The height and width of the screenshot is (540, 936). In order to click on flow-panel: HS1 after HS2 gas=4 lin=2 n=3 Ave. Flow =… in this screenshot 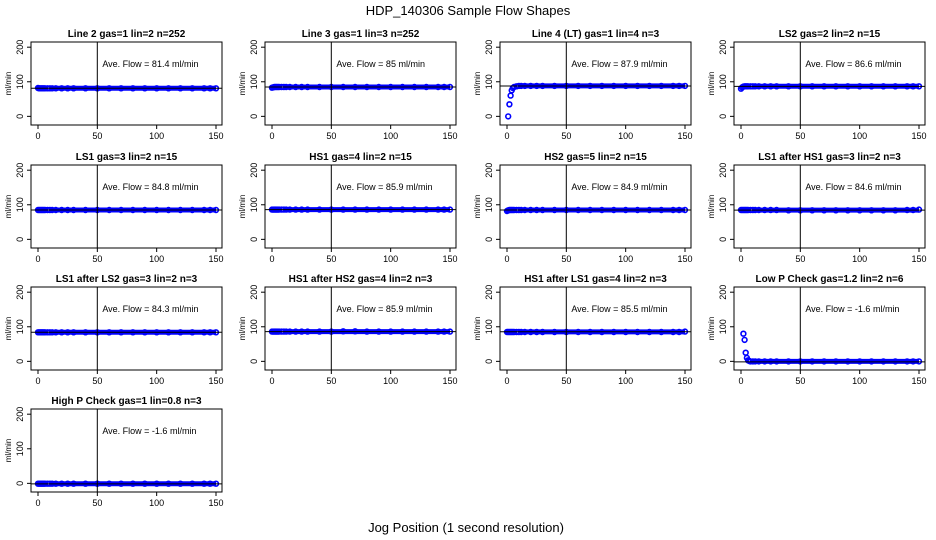, I will do `click(348, 330)`.